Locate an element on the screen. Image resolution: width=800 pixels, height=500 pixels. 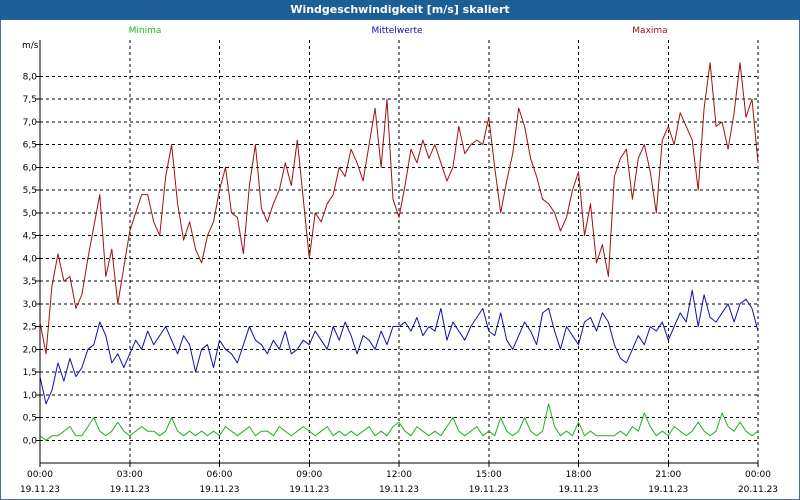
y-tick-label: 1,5 is located at coordinates (30, 373).